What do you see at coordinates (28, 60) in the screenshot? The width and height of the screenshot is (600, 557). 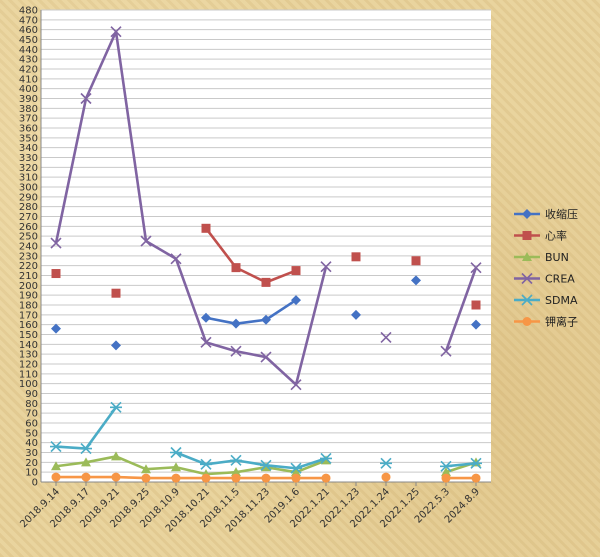 I see `y-tick-label: 430` at bounding box center [28, 60].